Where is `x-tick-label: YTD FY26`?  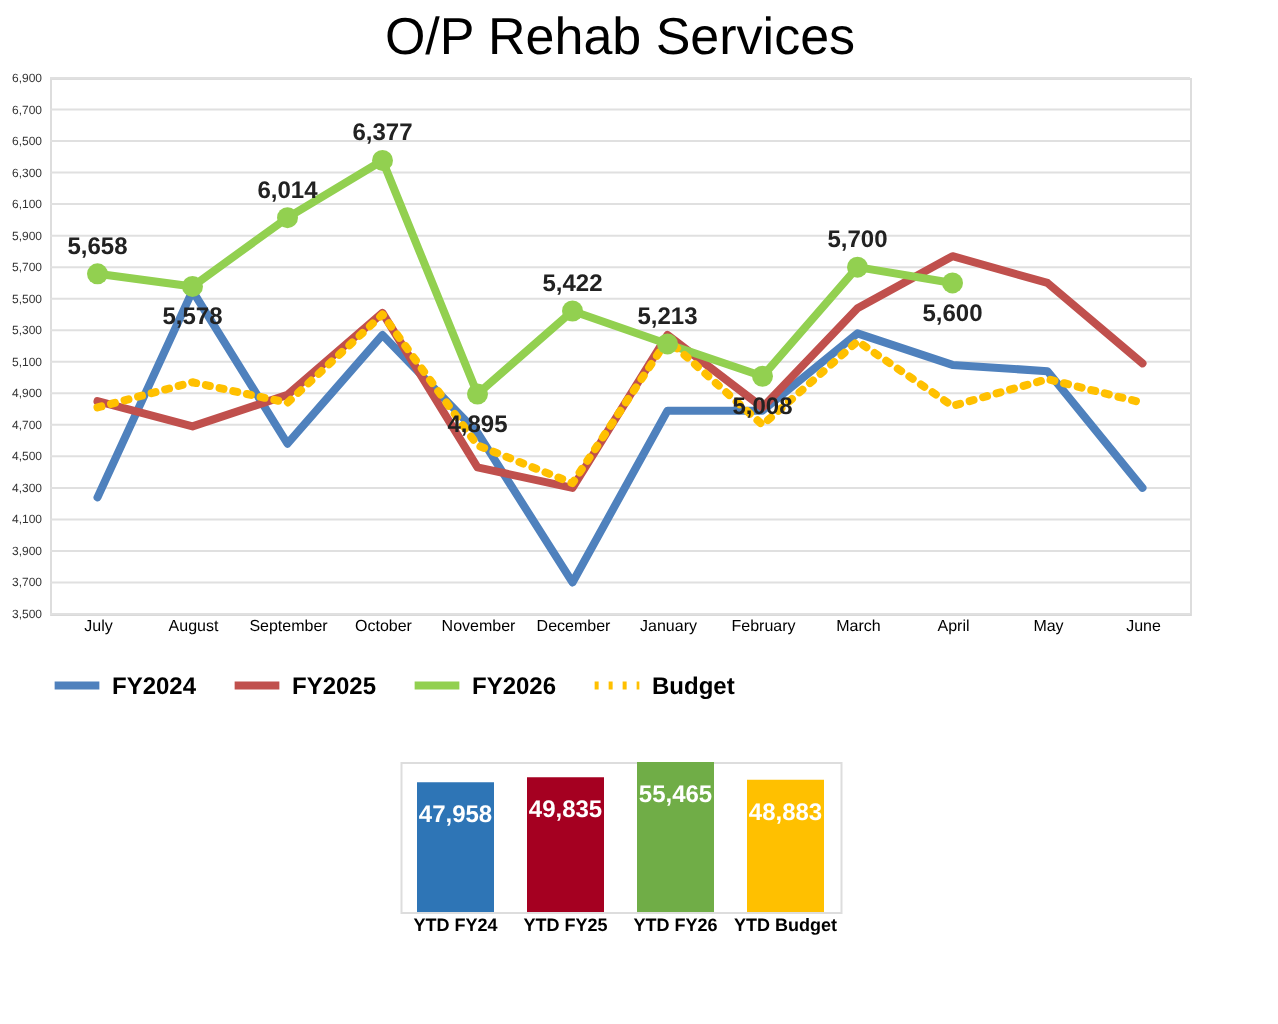
x-tick-label: YTD FY26 is located at coordinates (675, 925).